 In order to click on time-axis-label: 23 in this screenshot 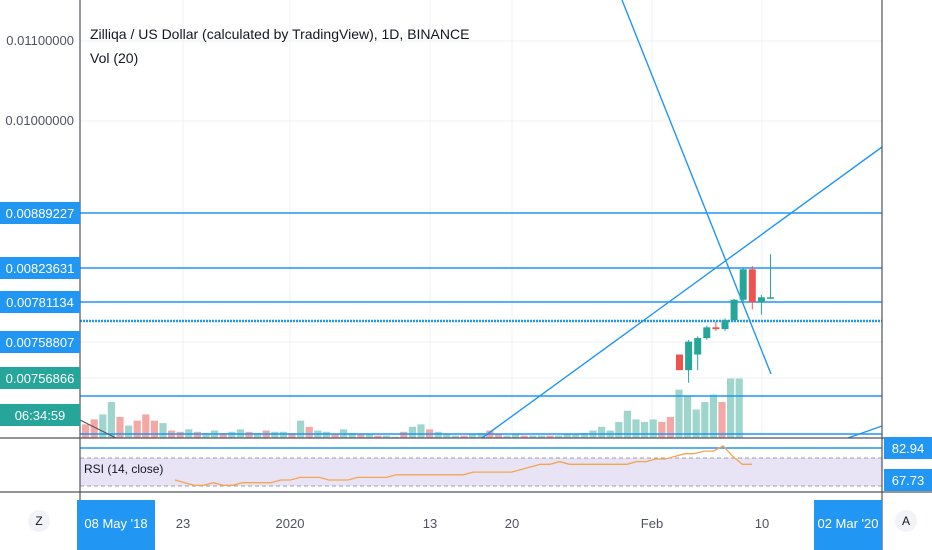, I will do `click(183, 523)`.